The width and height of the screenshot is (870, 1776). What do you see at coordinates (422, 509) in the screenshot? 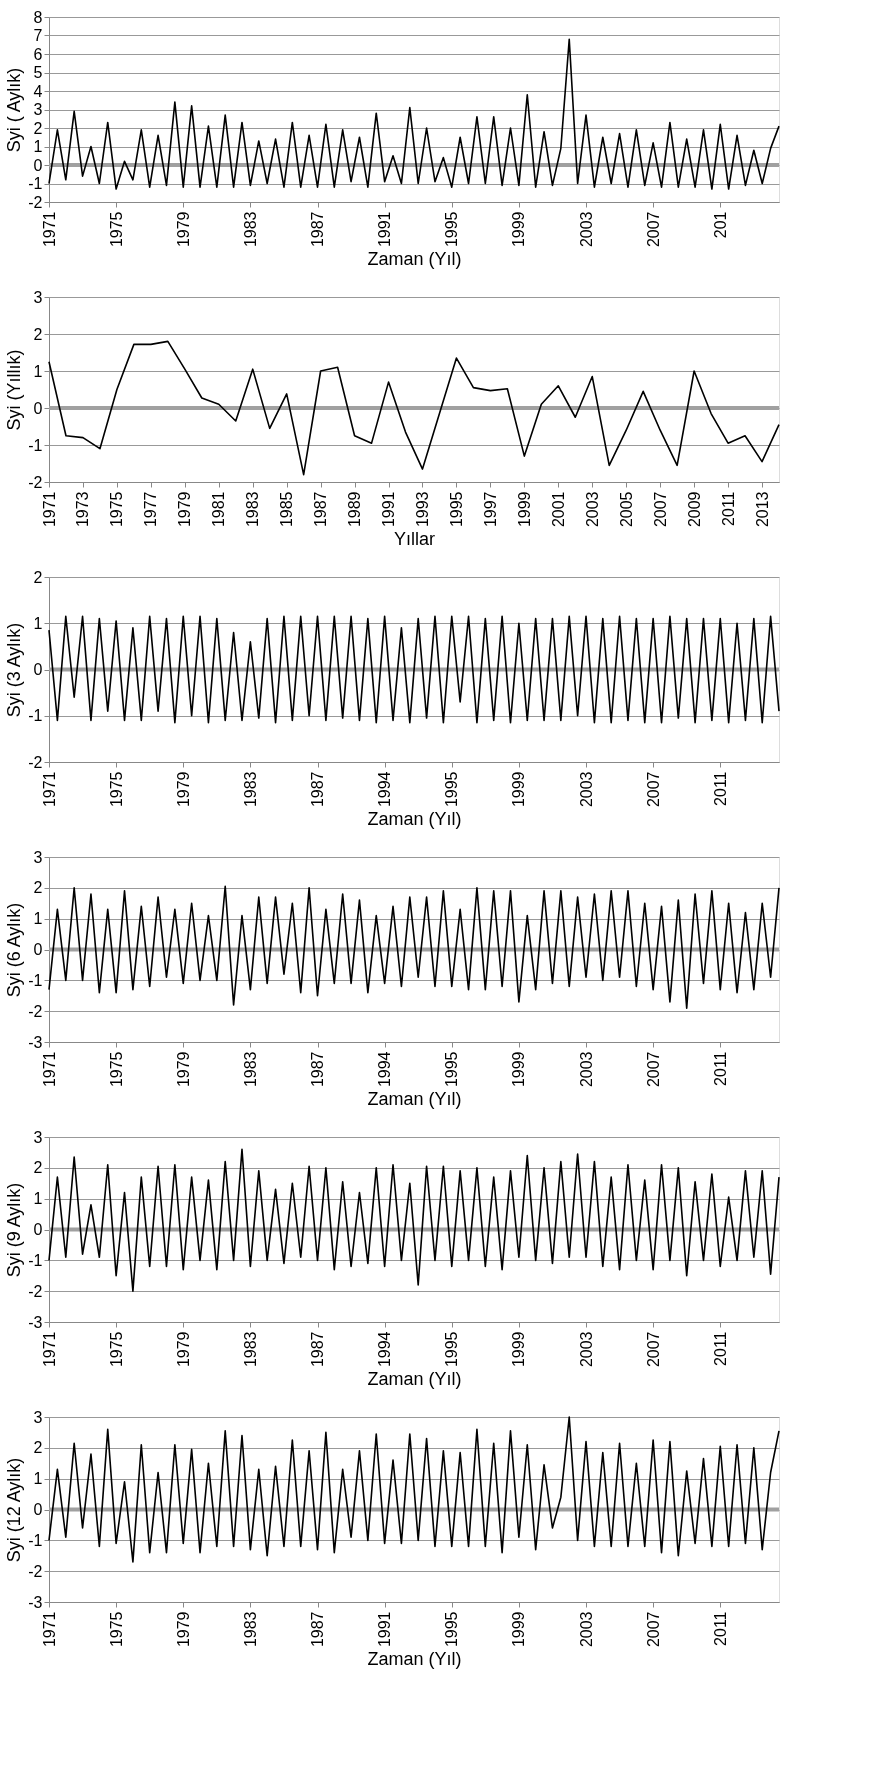
I see `x-tick-label: 1993` at bounding box center [422, 509].